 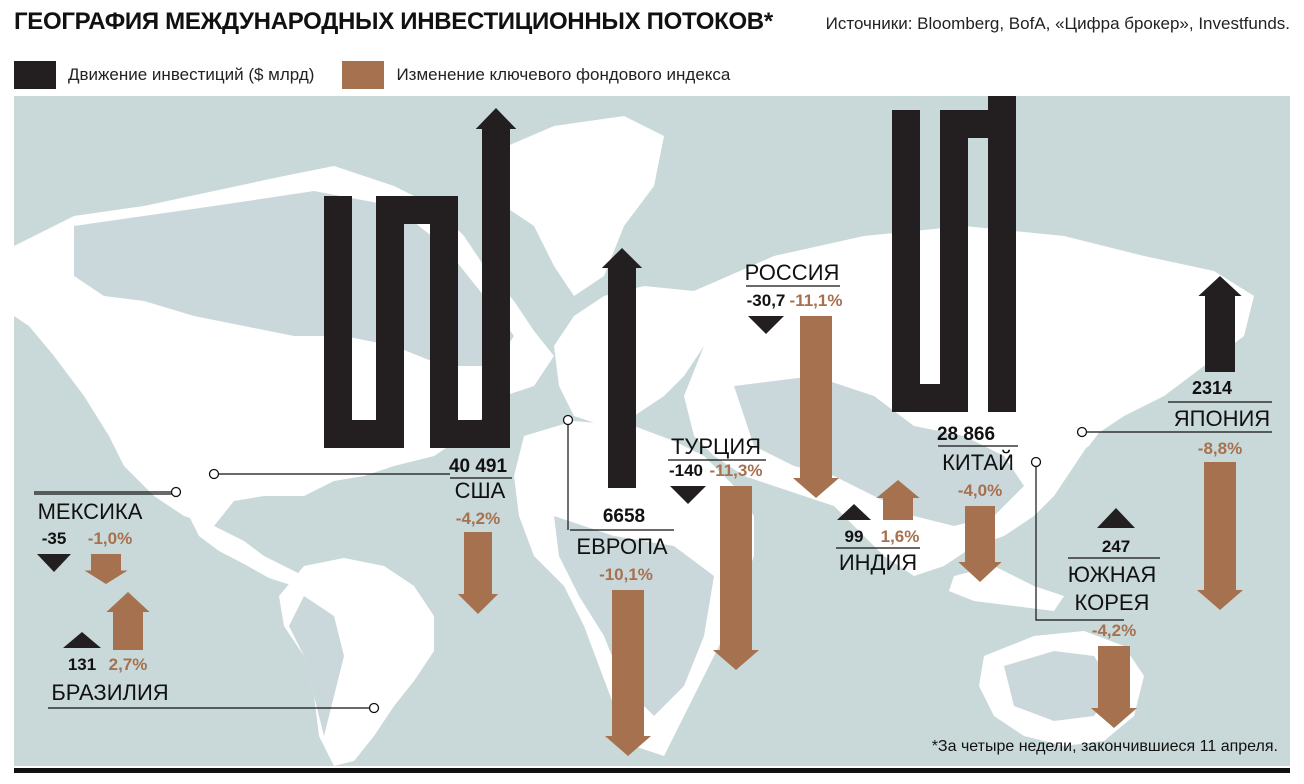 I want to click on label-japan: ЯПОНИЯ, so click(x=1222, y=418).